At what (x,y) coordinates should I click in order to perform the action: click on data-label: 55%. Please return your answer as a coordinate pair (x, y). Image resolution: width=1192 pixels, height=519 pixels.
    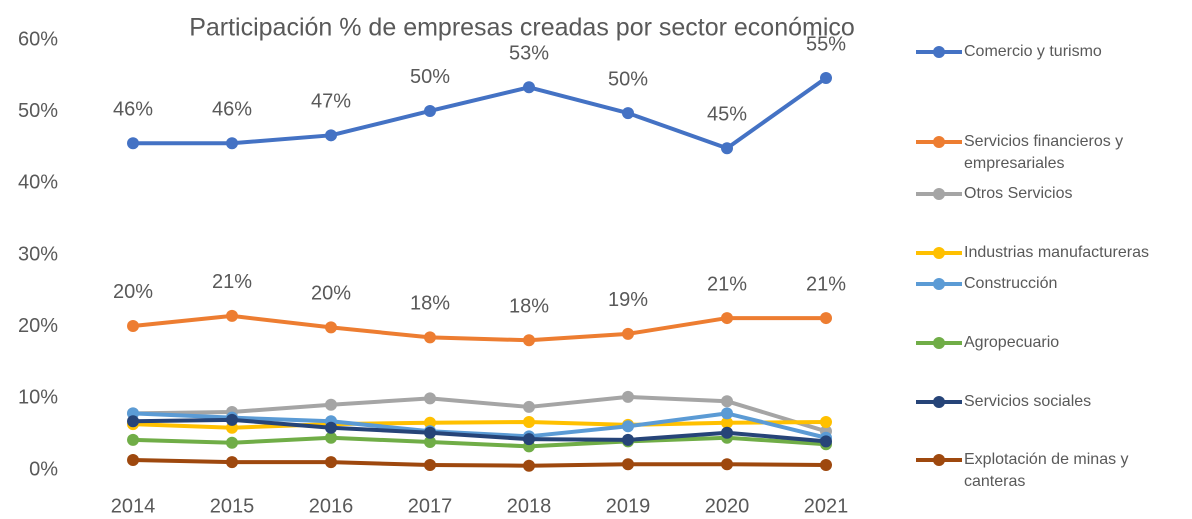
    Looking at the image, I should click on (826, 44).